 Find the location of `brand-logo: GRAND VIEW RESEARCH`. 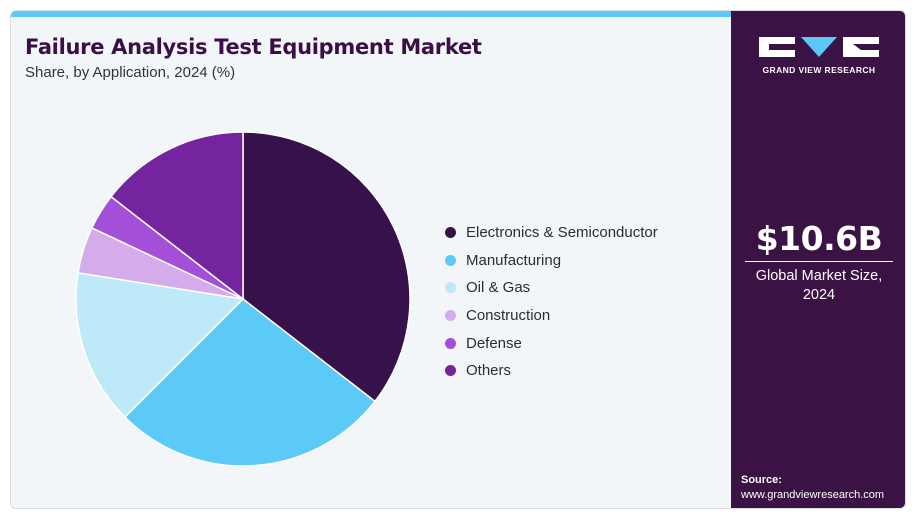

brand-logo: GRAND VIEW RESEARCH is located at coordinates (819, 60).